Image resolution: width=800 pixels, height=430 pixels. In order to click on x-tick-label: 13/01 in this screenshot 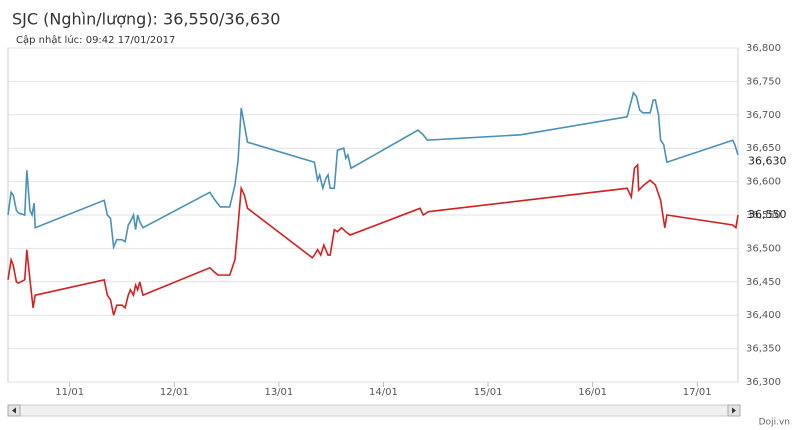, I will do `click(278, 392)`.